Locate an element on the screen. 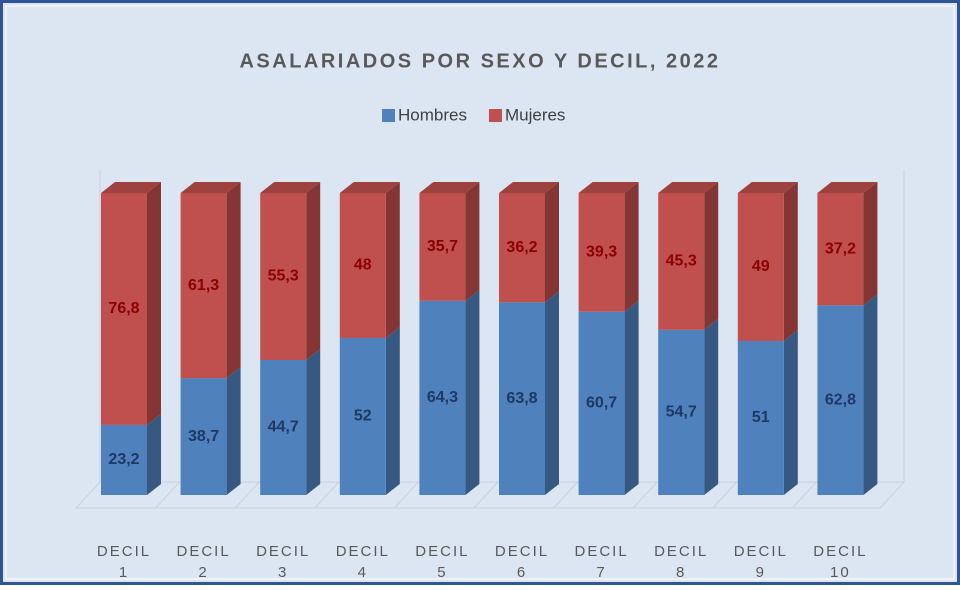 The image size is (960, 590). data-label: 60,7 is located at coordinates (601, 403).